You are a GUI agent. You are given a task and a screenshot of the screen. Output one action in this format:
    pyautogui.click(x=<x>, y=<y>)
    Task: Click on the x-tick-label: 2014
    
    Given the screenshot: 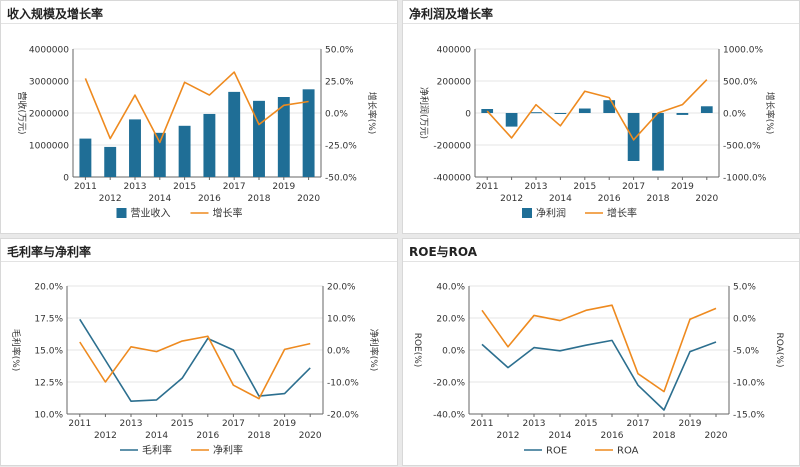 What is the action you would take?
    pyautogui.click(x=560, y=199)
    